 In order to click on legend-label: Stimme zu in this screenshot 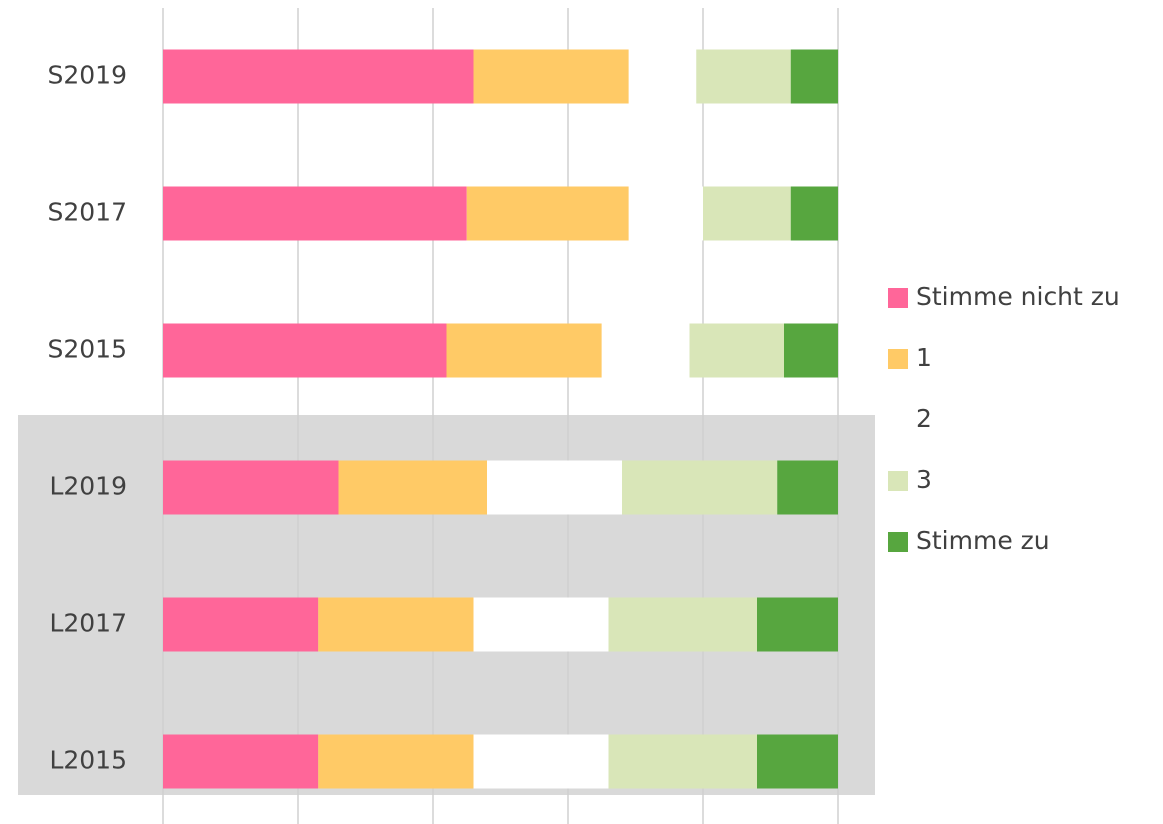, I will do `click(983, 540)`.